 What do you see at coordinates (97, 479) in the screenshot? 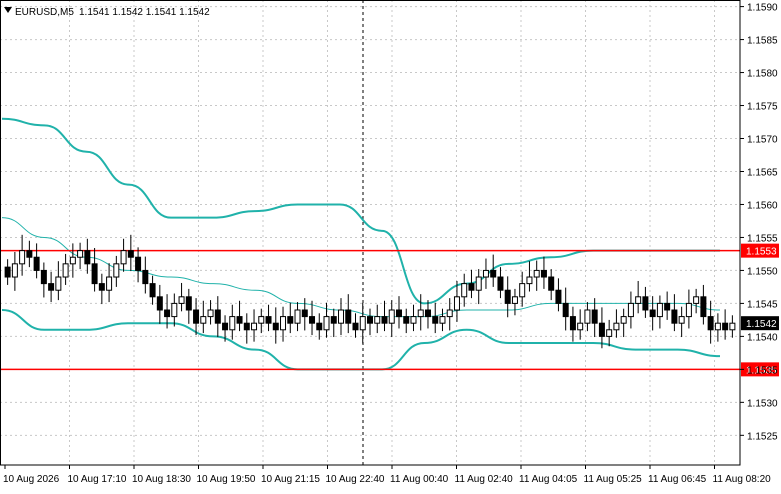
I see `x-tick-label: 10 Aug 17:10` at bounding box center [97, 479].